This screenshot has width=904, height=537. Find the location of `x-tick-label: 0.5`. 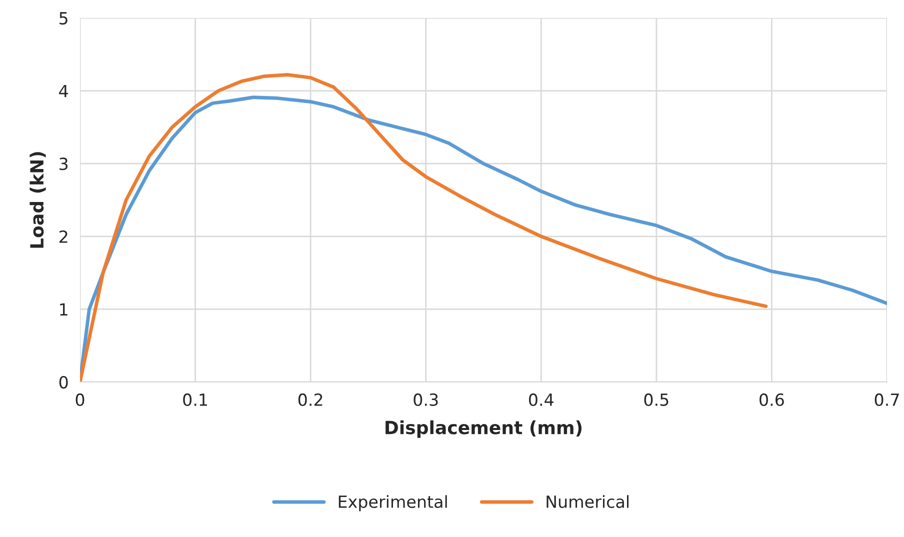

x-tick-label: 0.5 is located at coordinates (656, 399).